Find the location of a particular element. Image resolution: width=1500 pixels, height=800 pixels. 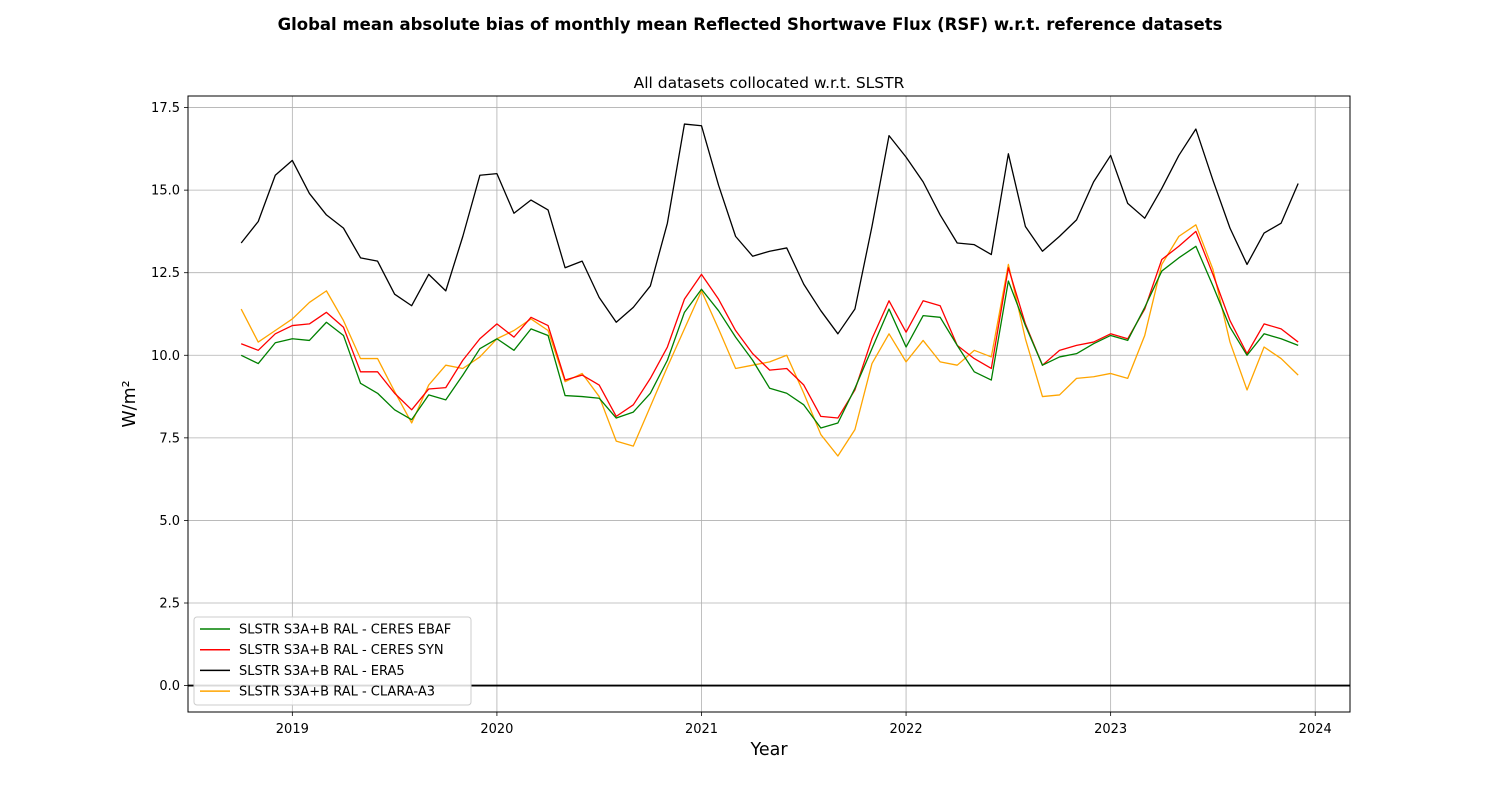

x-axis-ticks: 2019 2020 2021 2022 2023 2024 is located at coordinates (804, 724).